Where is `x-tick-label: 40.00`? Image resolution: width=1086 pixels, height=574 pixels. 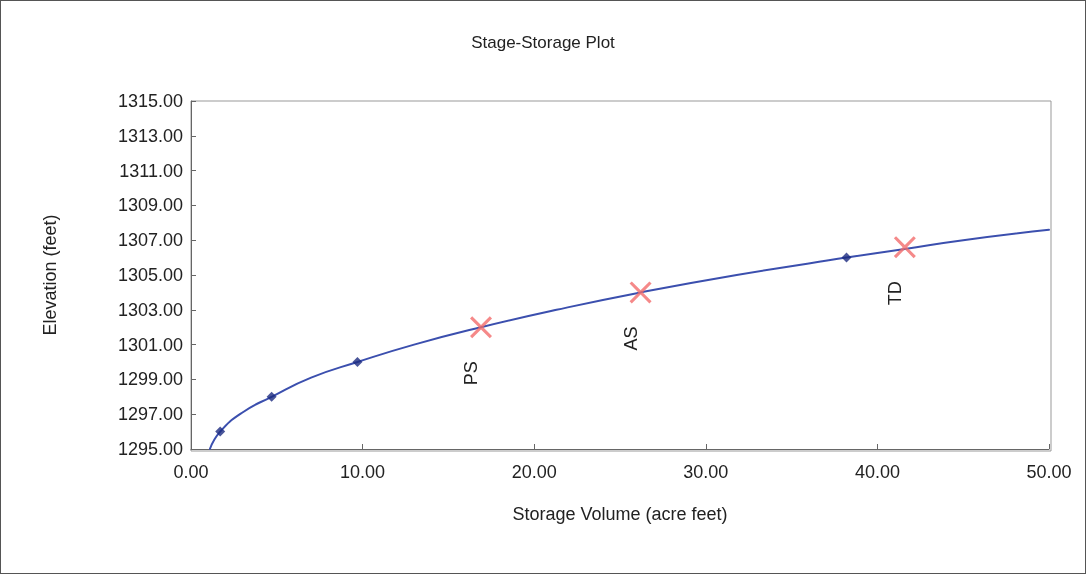
x-tick-label: 40.00 is located at coordinates (877, 472).